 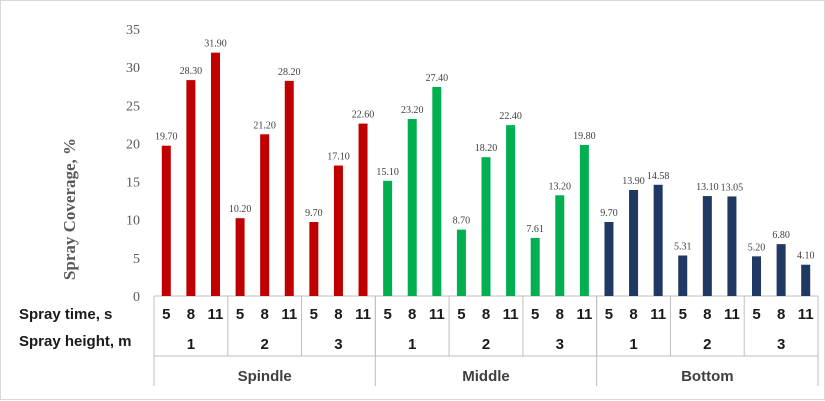 I want to click on data-label: 28.30, so click(x=191, y=71).